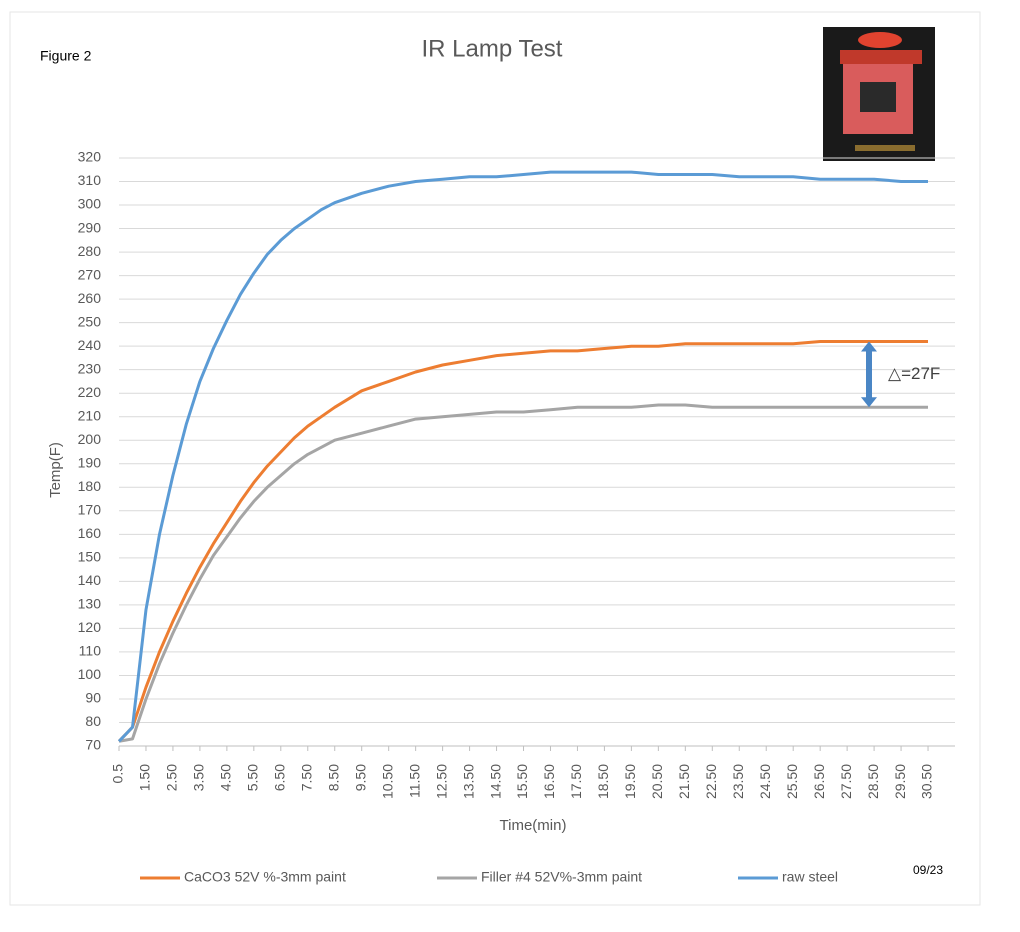 The width and height of the screenshot is (1020, 932). I want to click on x-tick-label: 29.50, so click(900, 781).